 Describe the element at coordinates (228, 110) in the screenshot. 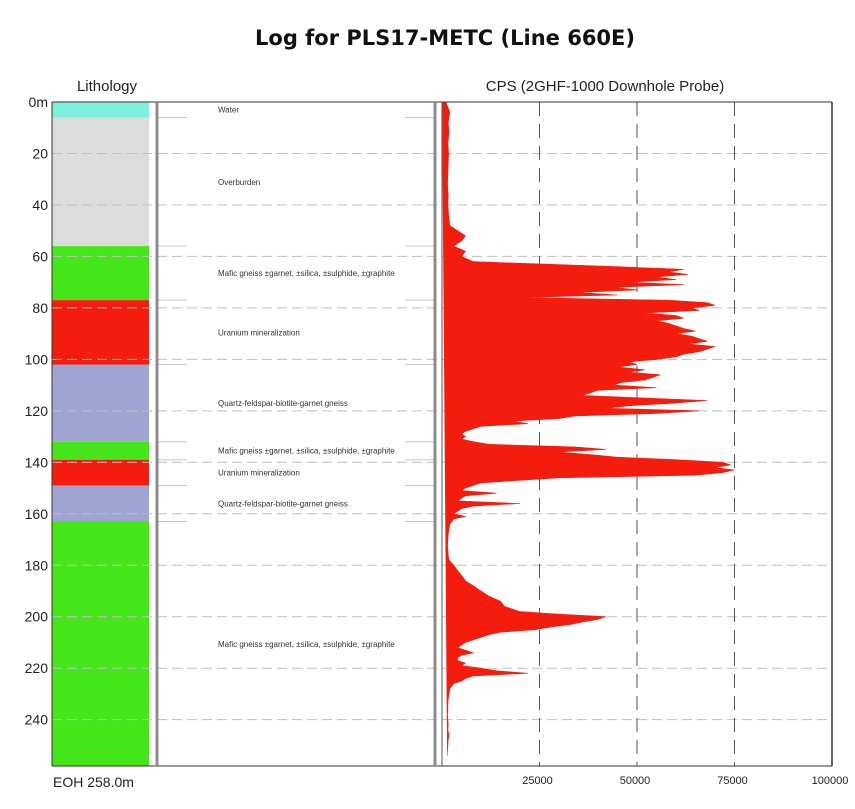

I see `lithology-label-0: Water` at that location.